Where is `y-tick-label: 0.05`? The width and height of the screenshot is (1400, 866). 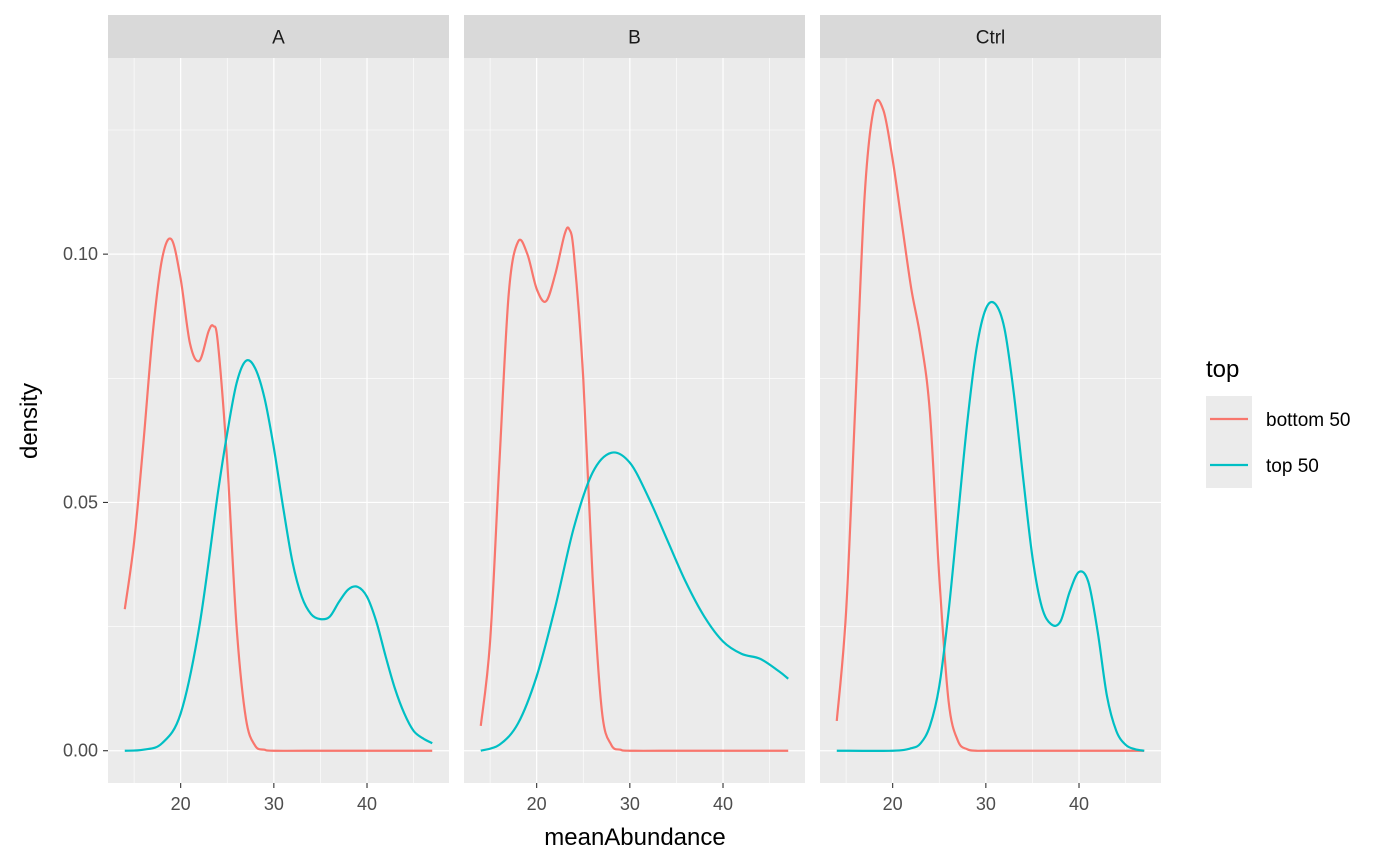
y-tick-label: 0.05 is located at coordinates (80, 502).